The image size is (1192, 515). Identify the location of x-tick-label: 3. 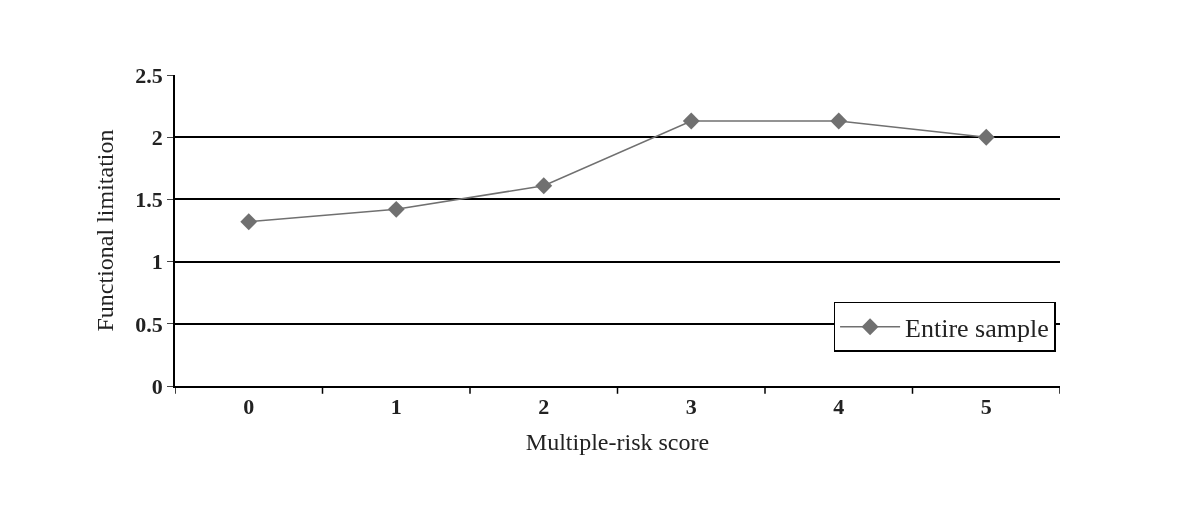
(691, 407).